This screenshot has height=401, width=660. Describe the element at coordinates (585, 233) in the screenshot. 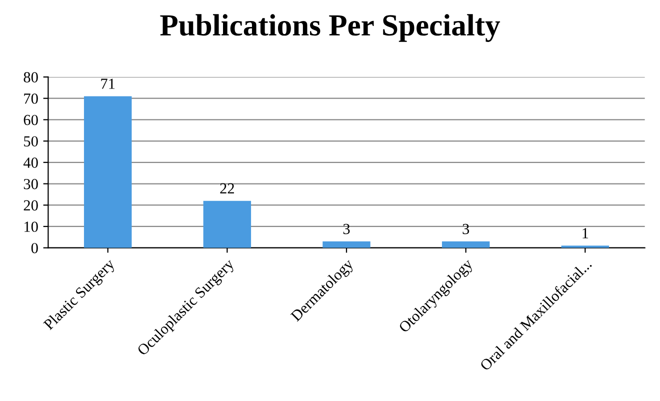

I see `data-label: 1` at that location.